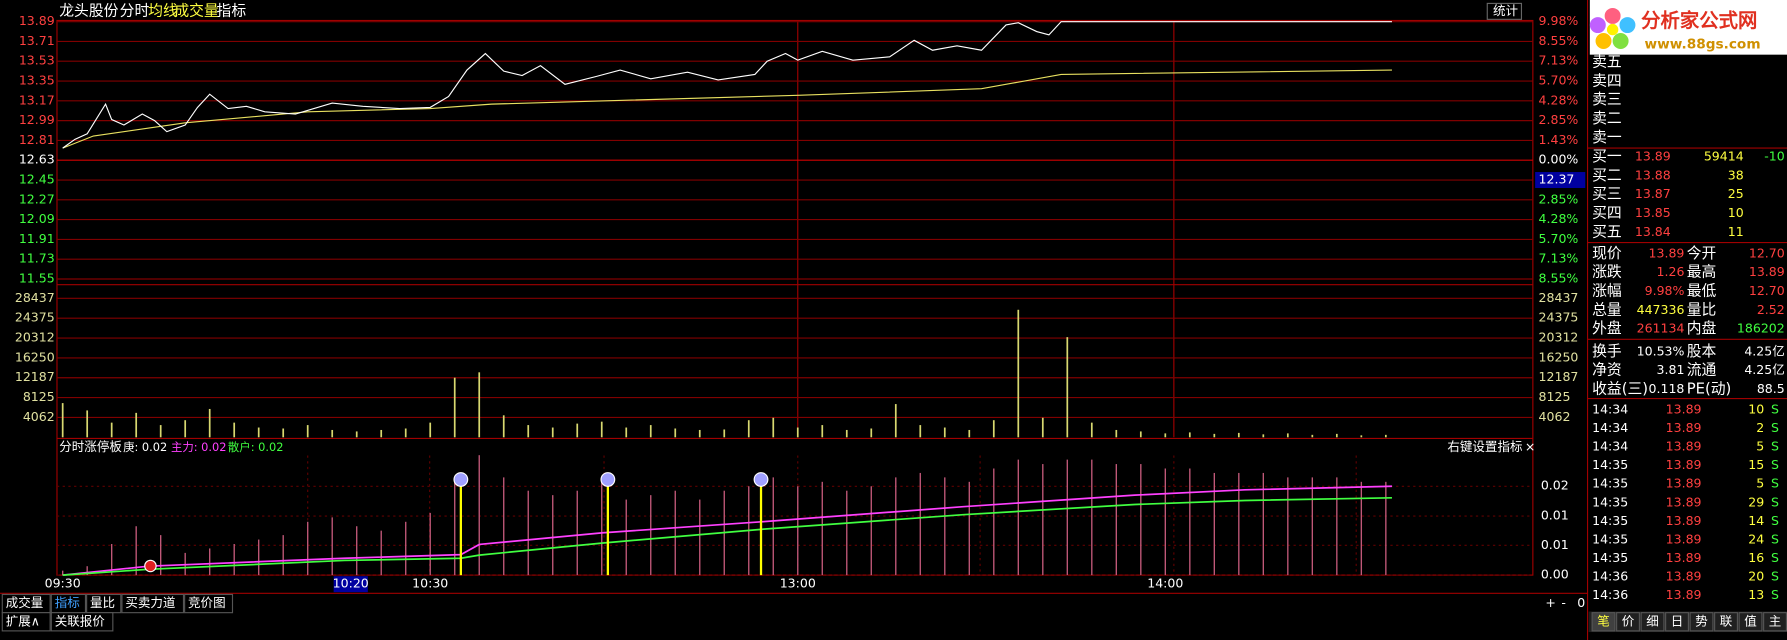 The height and width of the screenshot is (640, 1787). Describe the element at coordinates (23, 620) in the screenshot. I see `tab-label: 扩展∧` at that location.